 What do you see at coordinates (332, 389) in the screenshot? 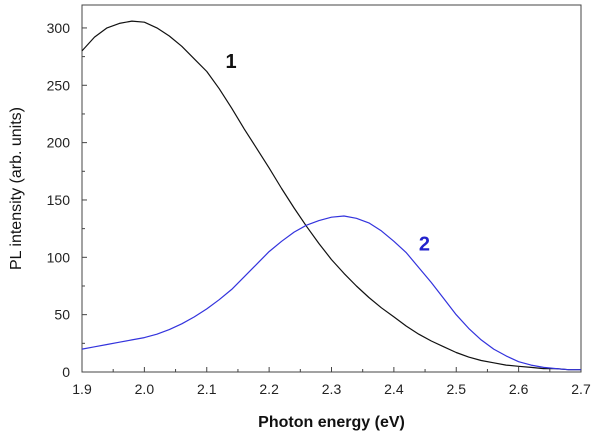
I see `x-tick-label: 2.3` at bounding box center [332, 389].